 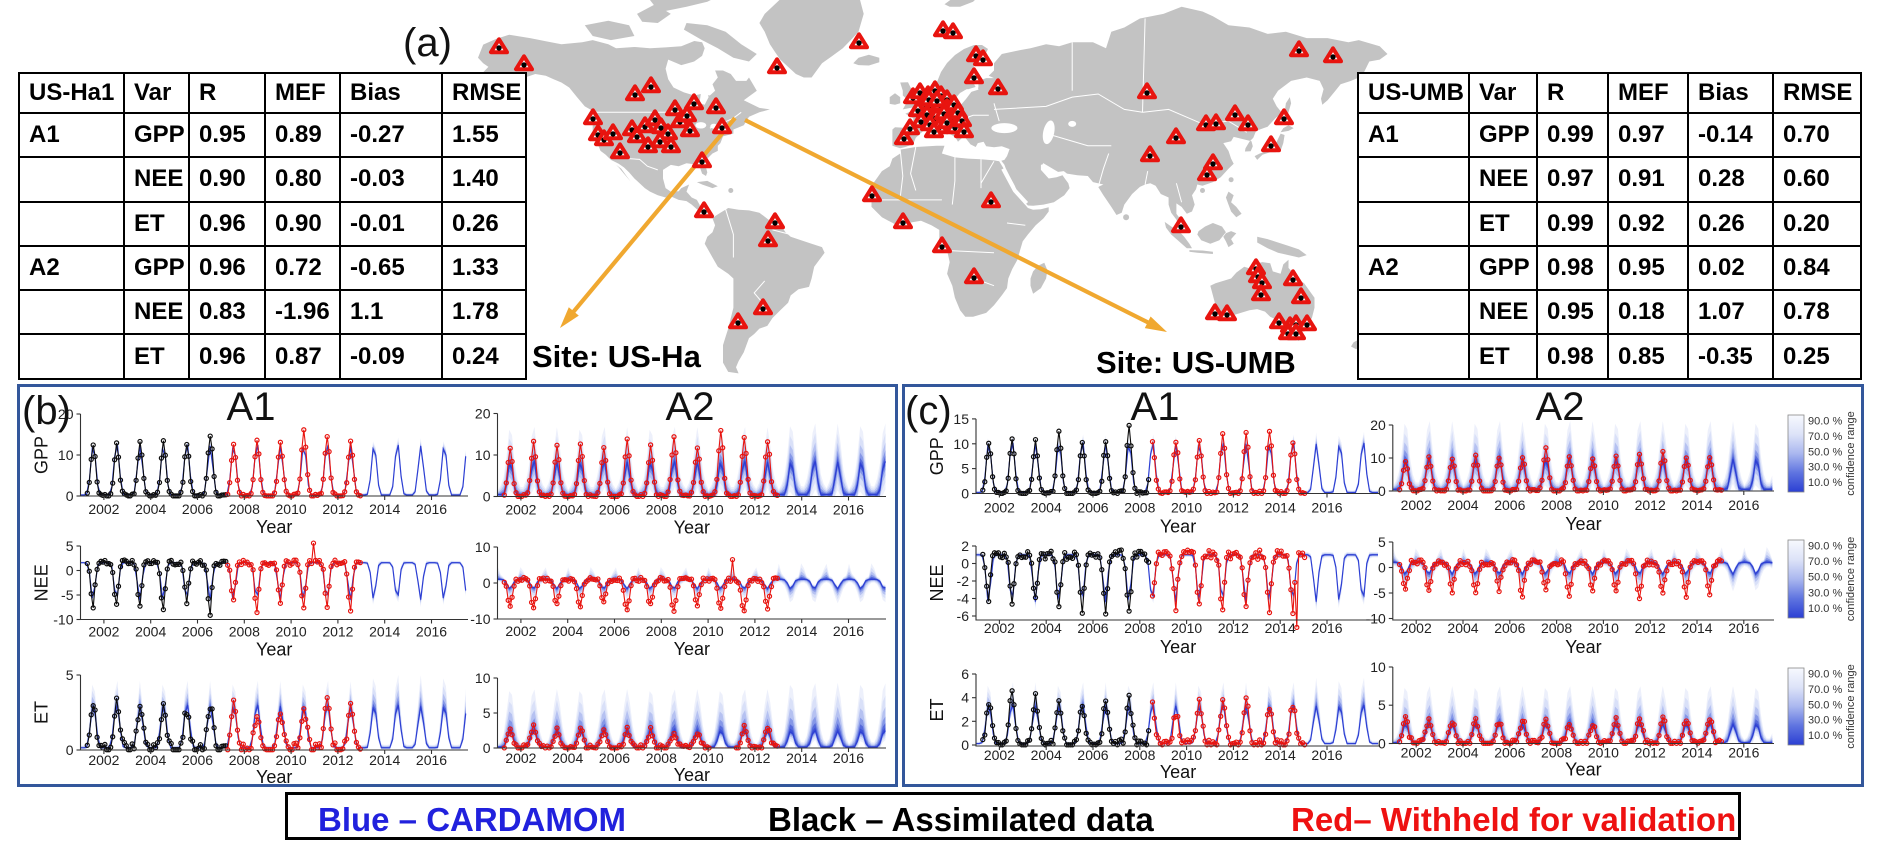 I want to click on svg-text: -2, so click(x=963, y=581).